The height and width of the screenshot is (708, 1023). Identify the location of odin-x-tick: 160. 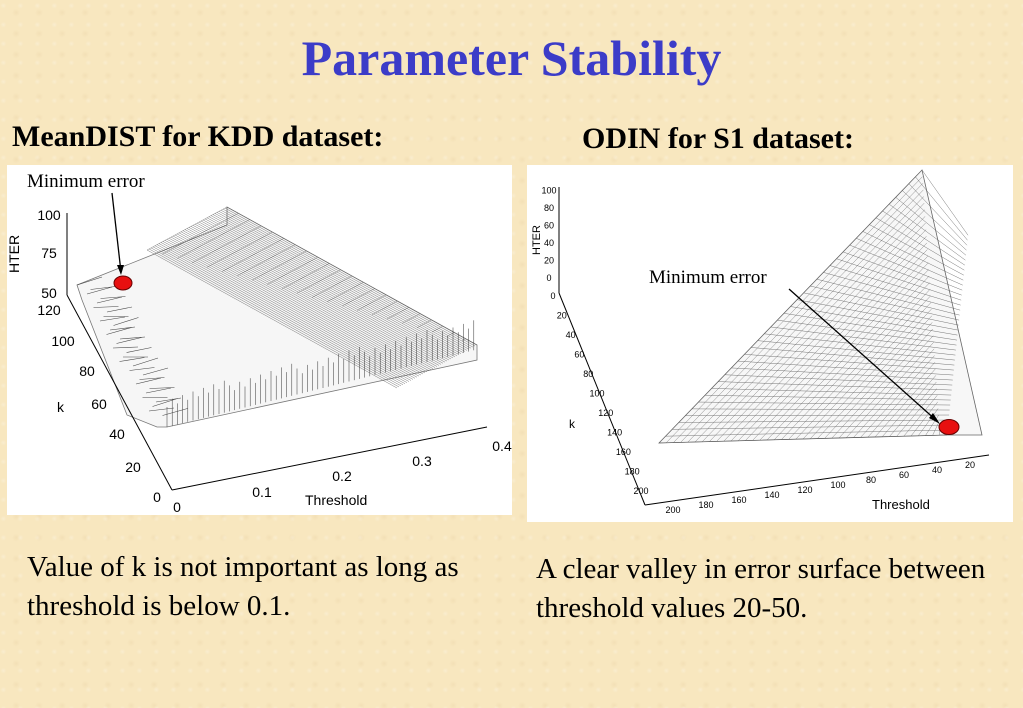
(738, 500).